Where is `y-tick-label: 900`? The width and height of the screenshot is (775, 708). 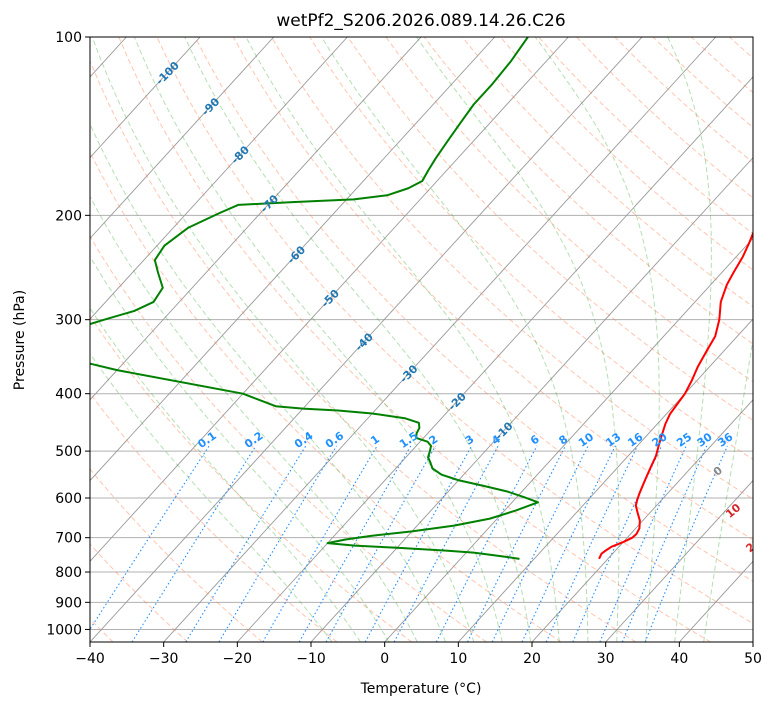
y-tick-label: 900 is located at coordinates (68, 603).